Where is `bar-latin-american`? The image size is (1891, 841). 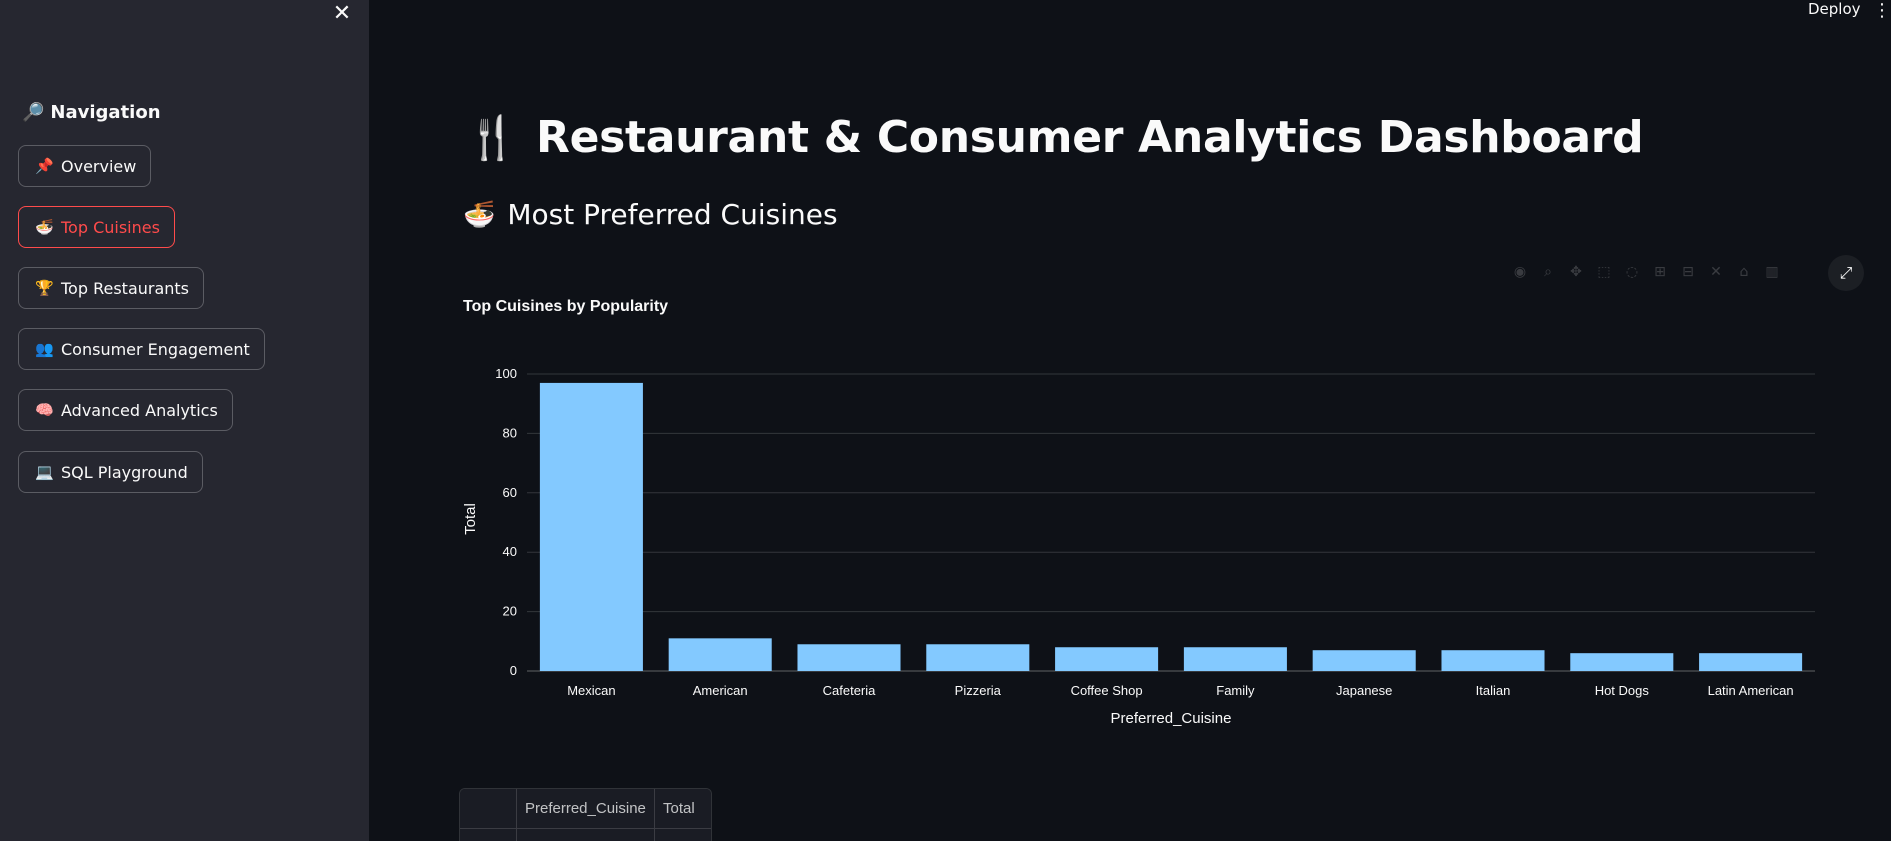
bar-latin-american is located at coordinates (1751, 662).